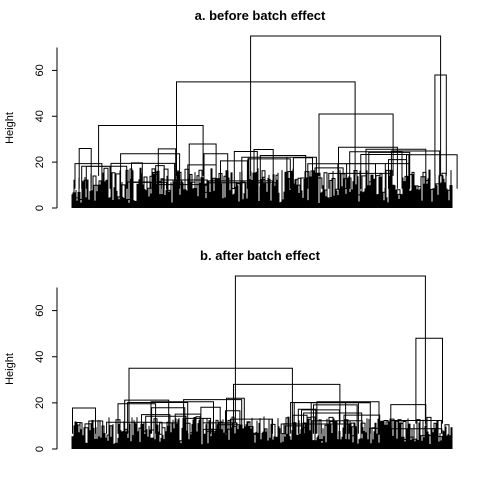  Describe the element at coordinates (40, 449) in the screenshot. I see `panel-b-y-tick-label: 0` at that location.